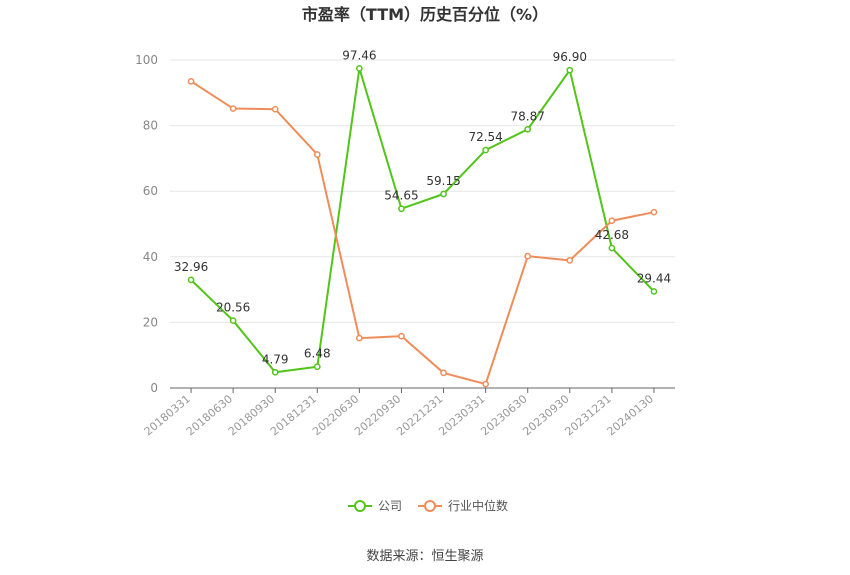 The width and height of the screenshot is (850, 575). Describe the element at coordinates (390, 506) in the screenshot. I see `legend-label: 公司` at that location.